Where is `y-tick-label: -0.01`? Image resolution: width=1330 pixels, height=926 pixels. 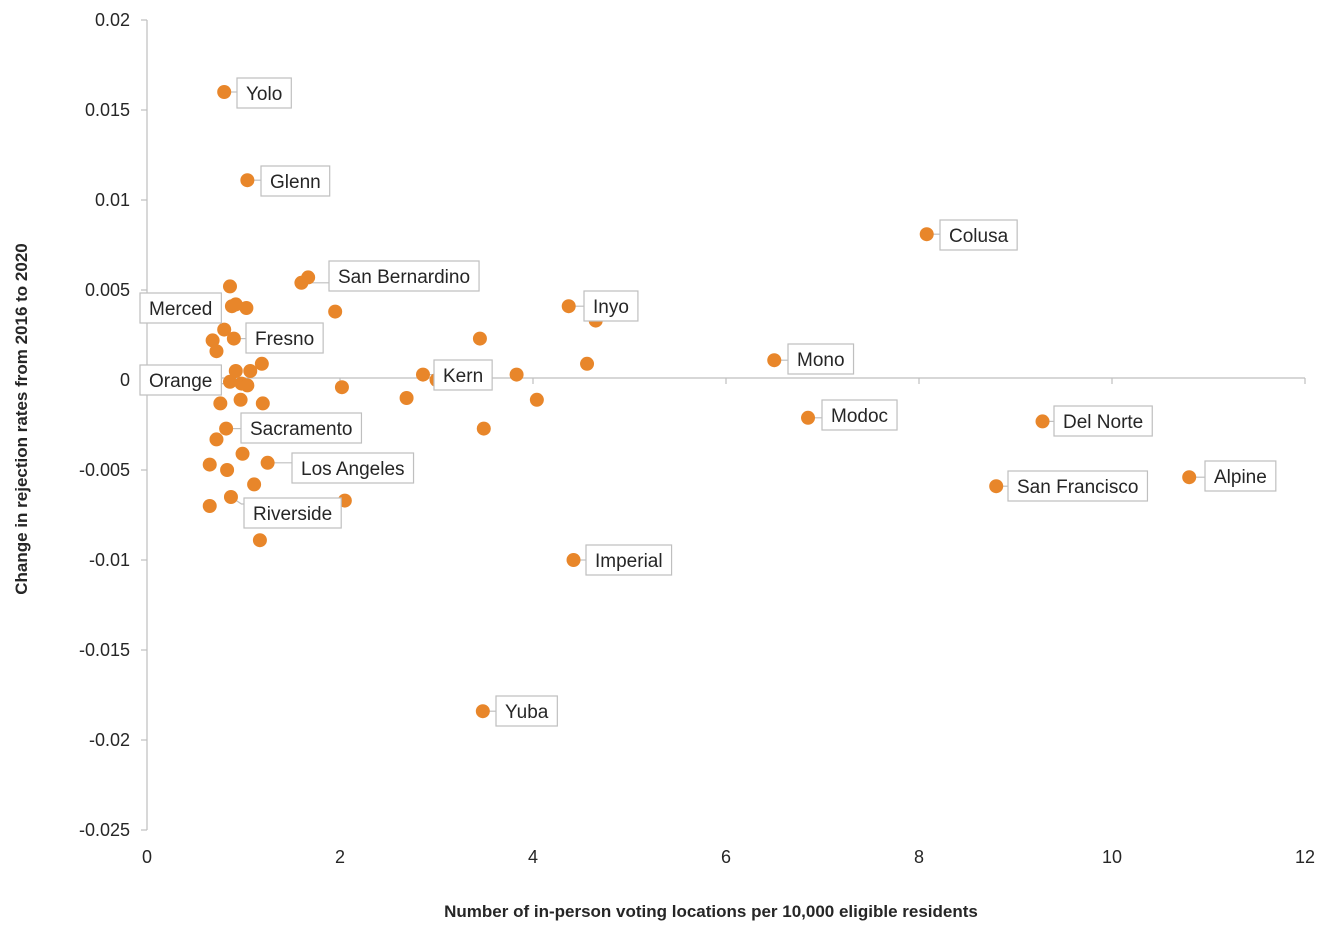
y-tick-label: -0.01 is located at coordinates (109, 560).